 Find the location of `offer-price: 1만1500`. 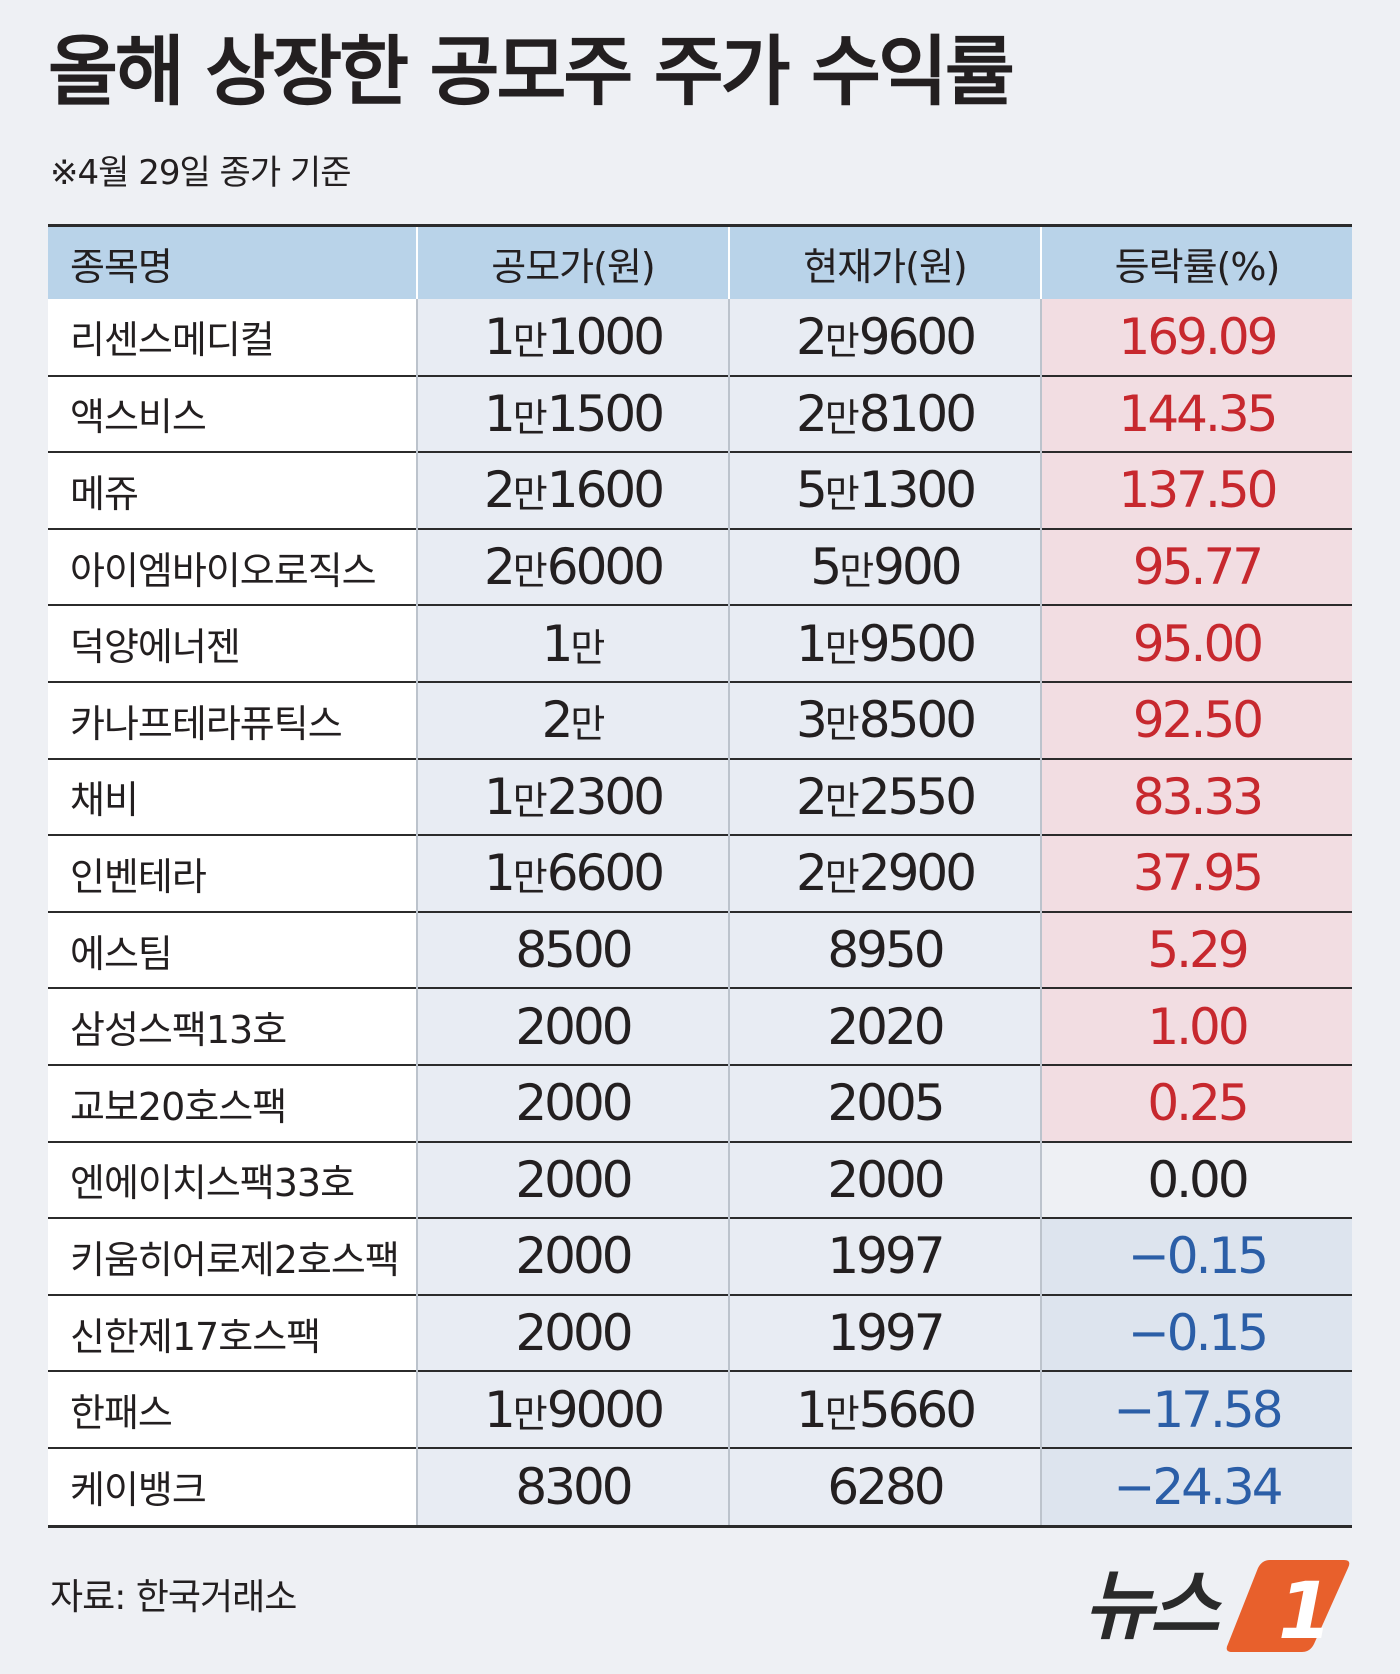

offer-price: 1만1500 is located at coordinates (573, 413).